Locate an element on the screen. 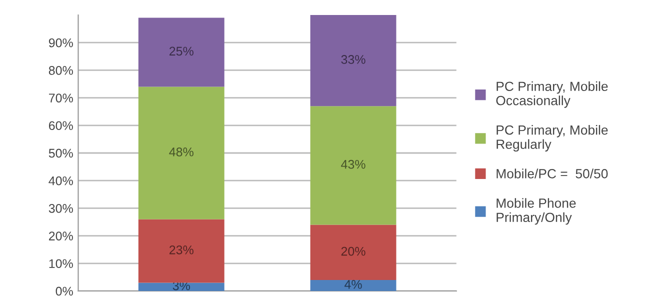 Image resolution: width=652 pixels, height=300 pixels. data-label: 48% is located at coordinates (181, 152).